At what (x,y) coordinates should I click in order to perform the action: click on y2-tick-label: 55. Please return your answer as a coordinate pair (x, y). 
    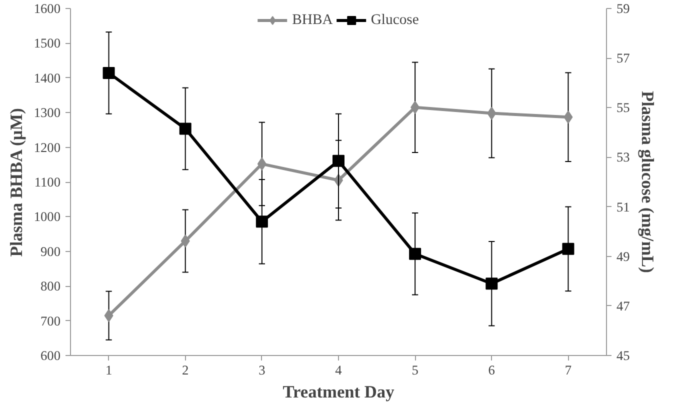
    Looking at the image, I should click on (623, 108).